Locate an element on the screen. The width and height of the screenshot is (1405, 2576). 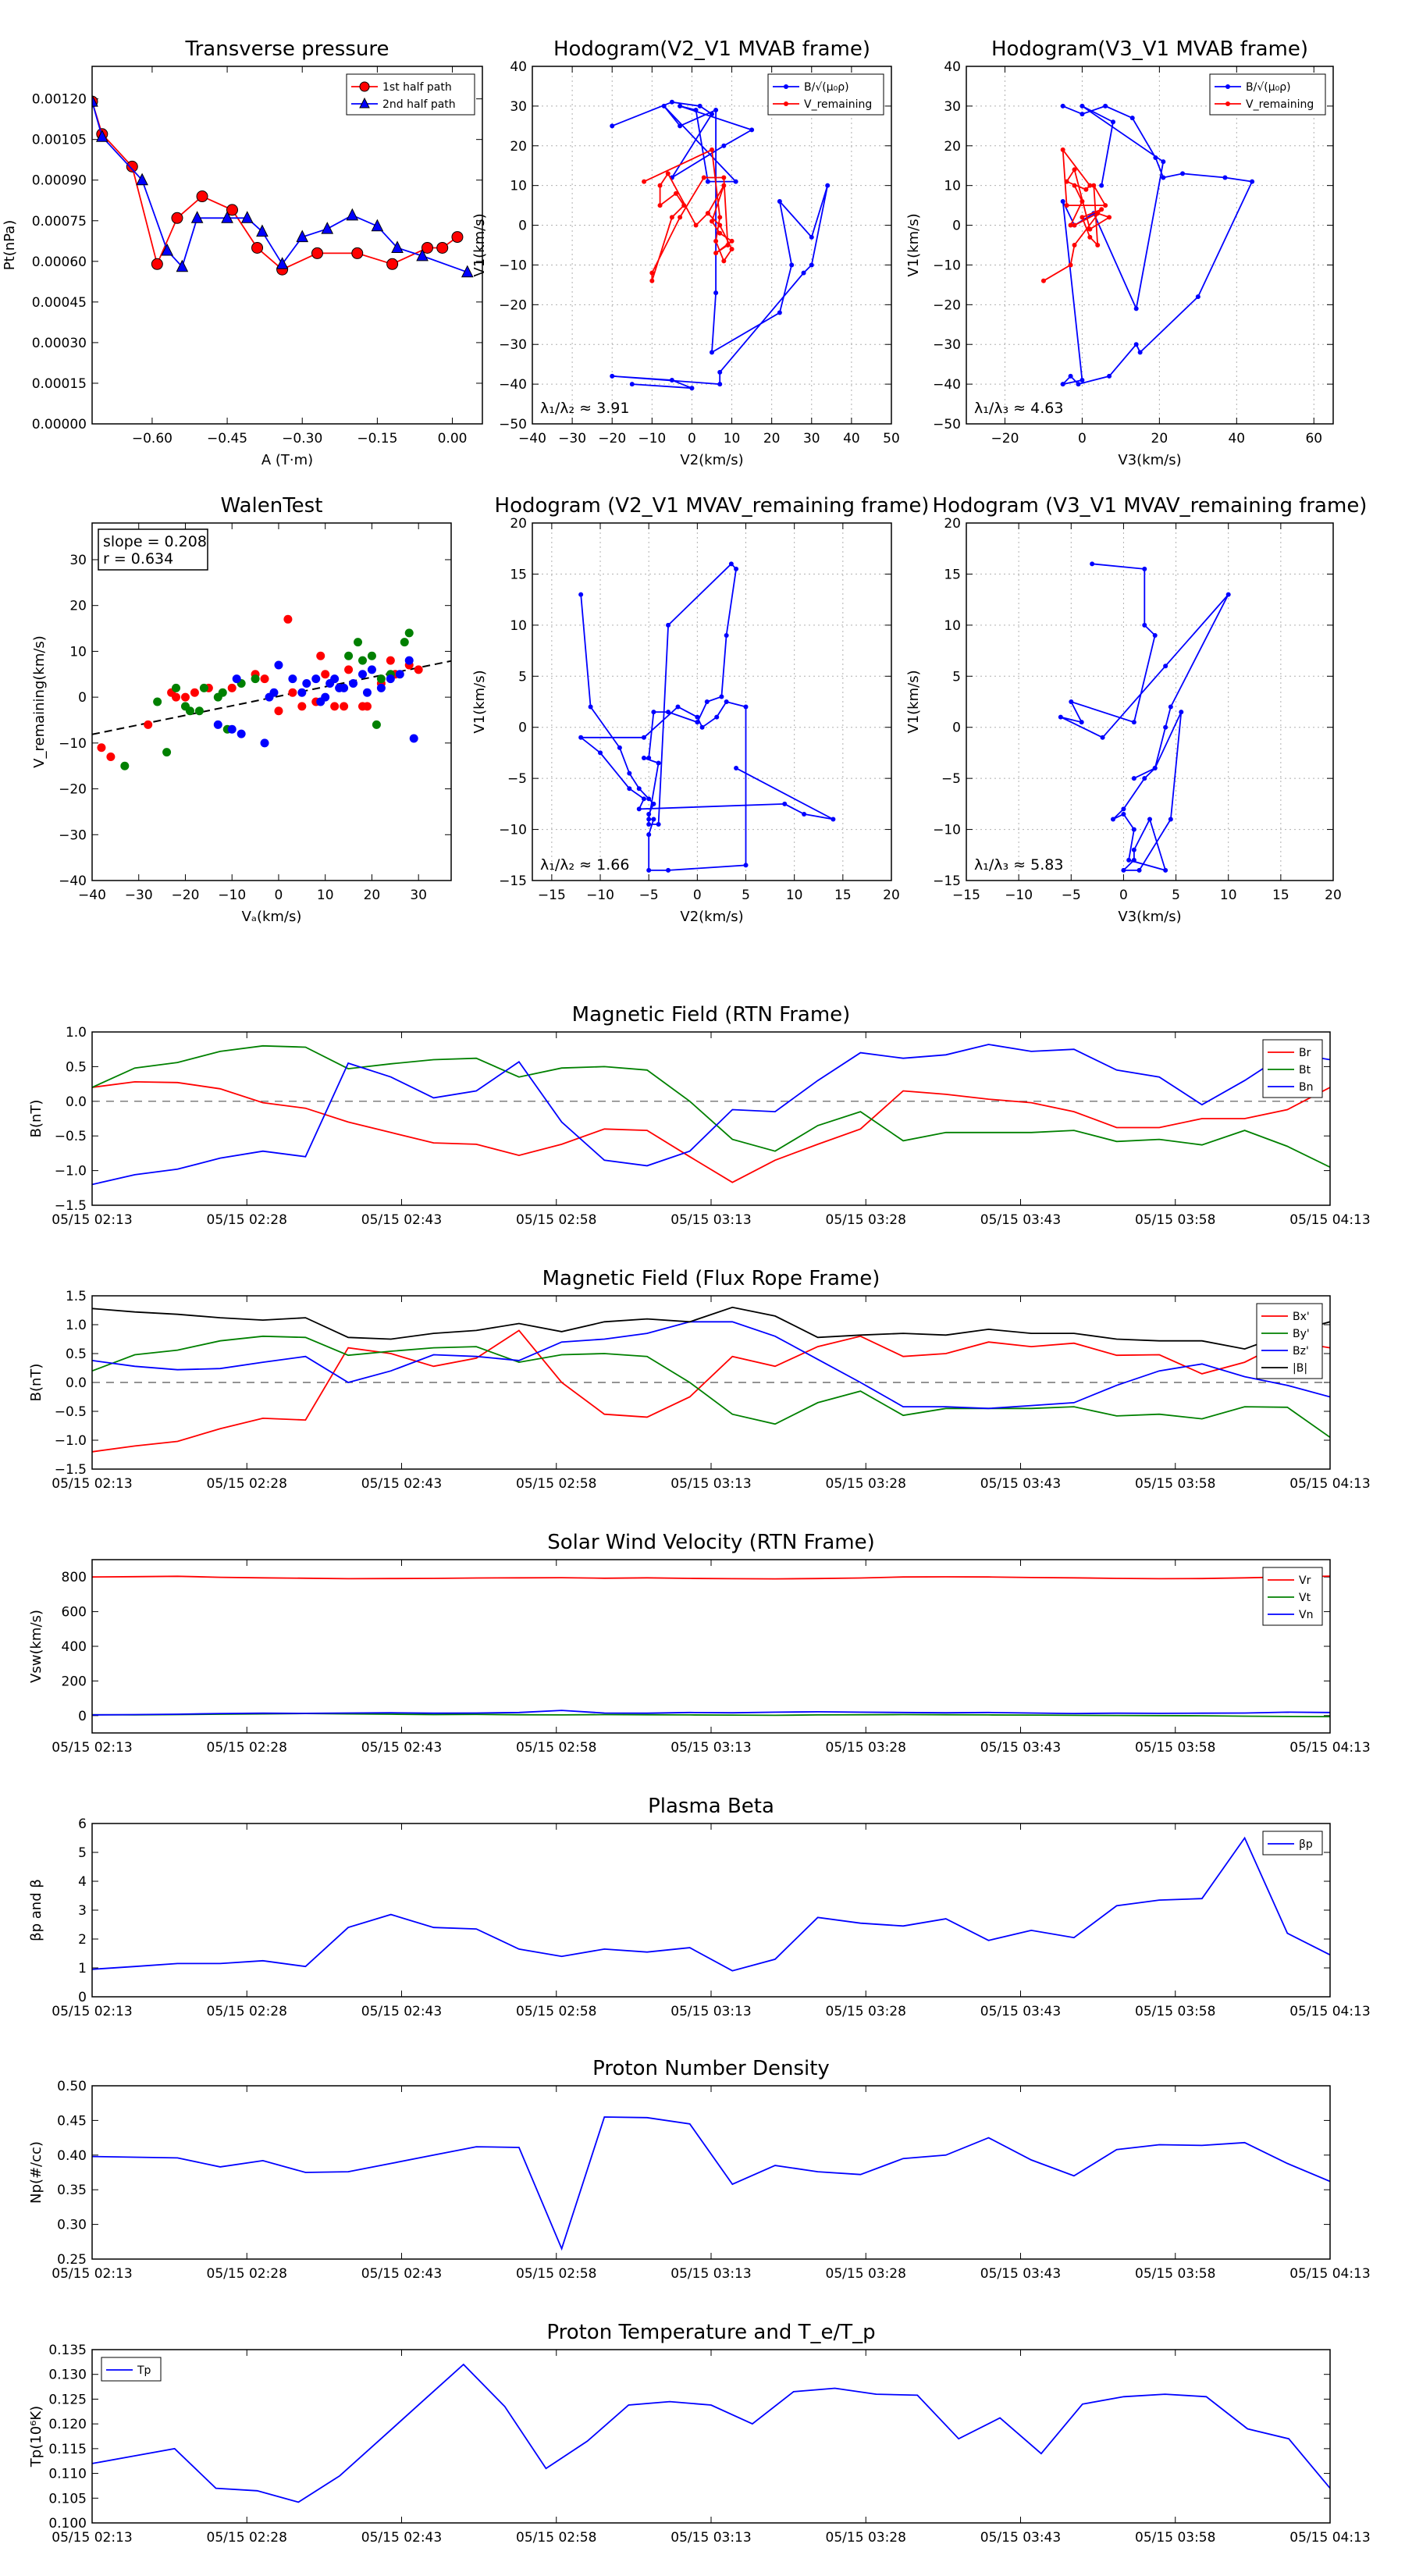
walen-xtick-label: 10 is located at coordinates (325, 895).